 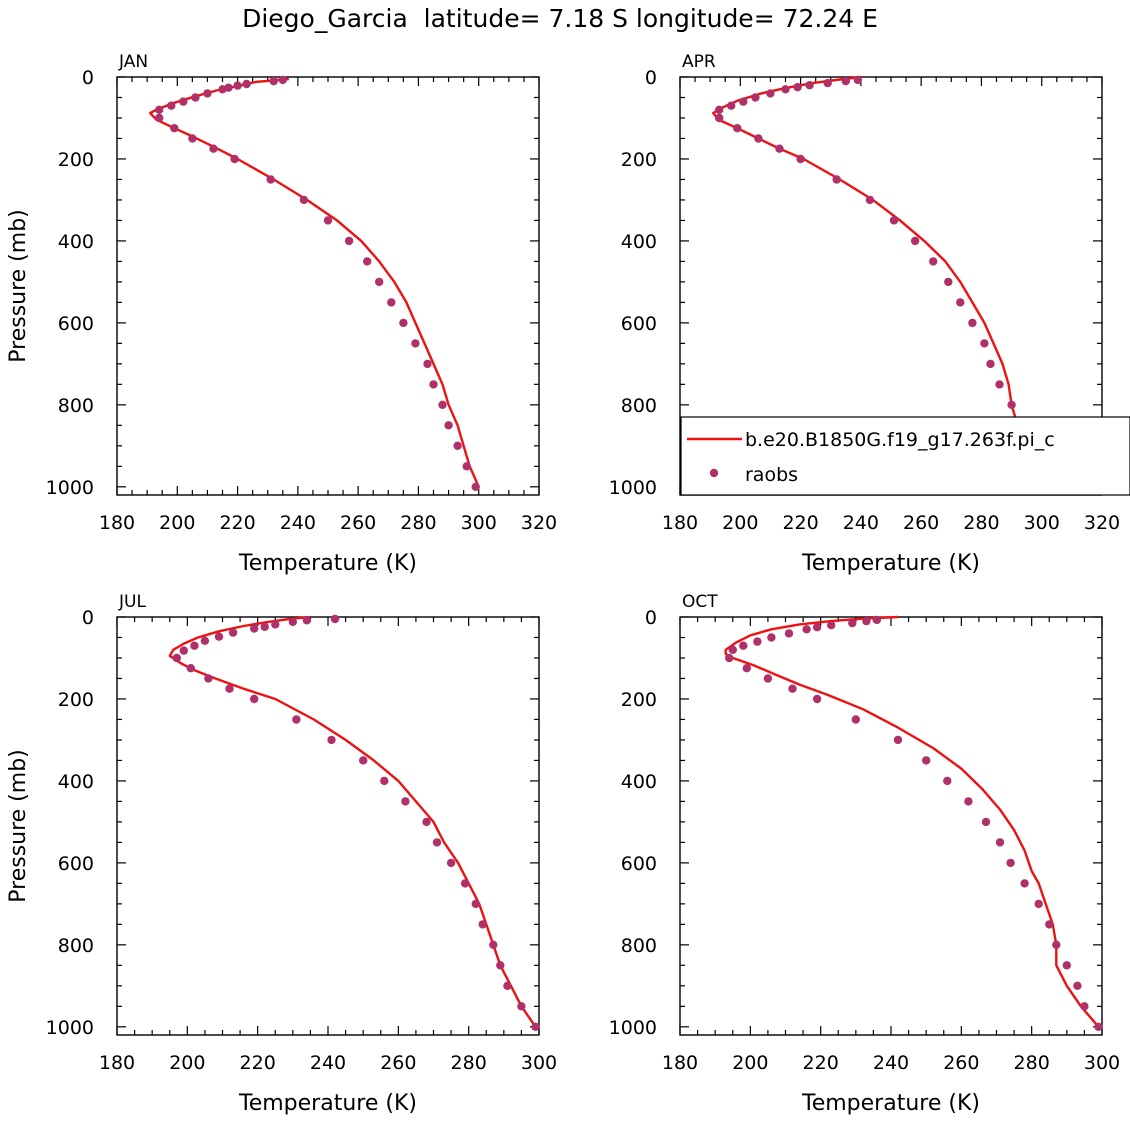 I want to click on y-tick-label: 200, so click(x=76, y=700).